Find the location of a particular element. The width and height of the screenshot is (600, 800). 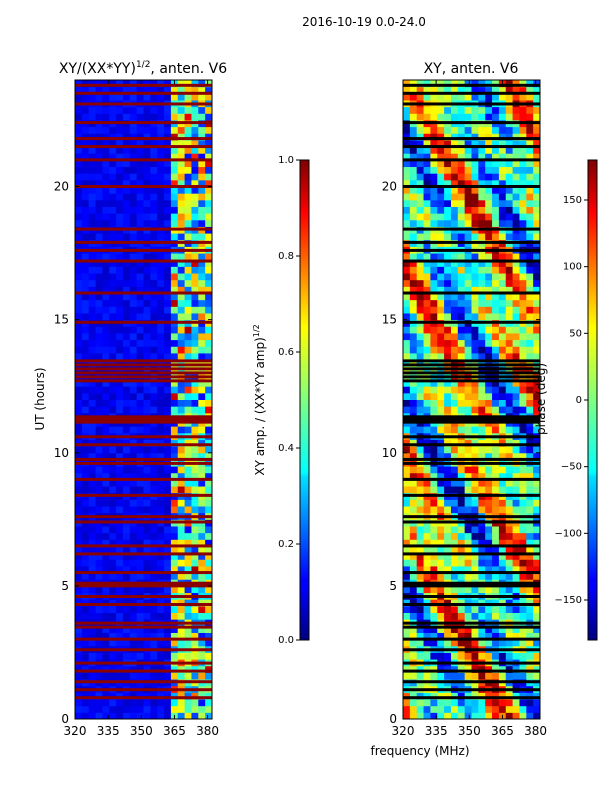

y-tick-label: 20 is located at coordinates (61, 187).